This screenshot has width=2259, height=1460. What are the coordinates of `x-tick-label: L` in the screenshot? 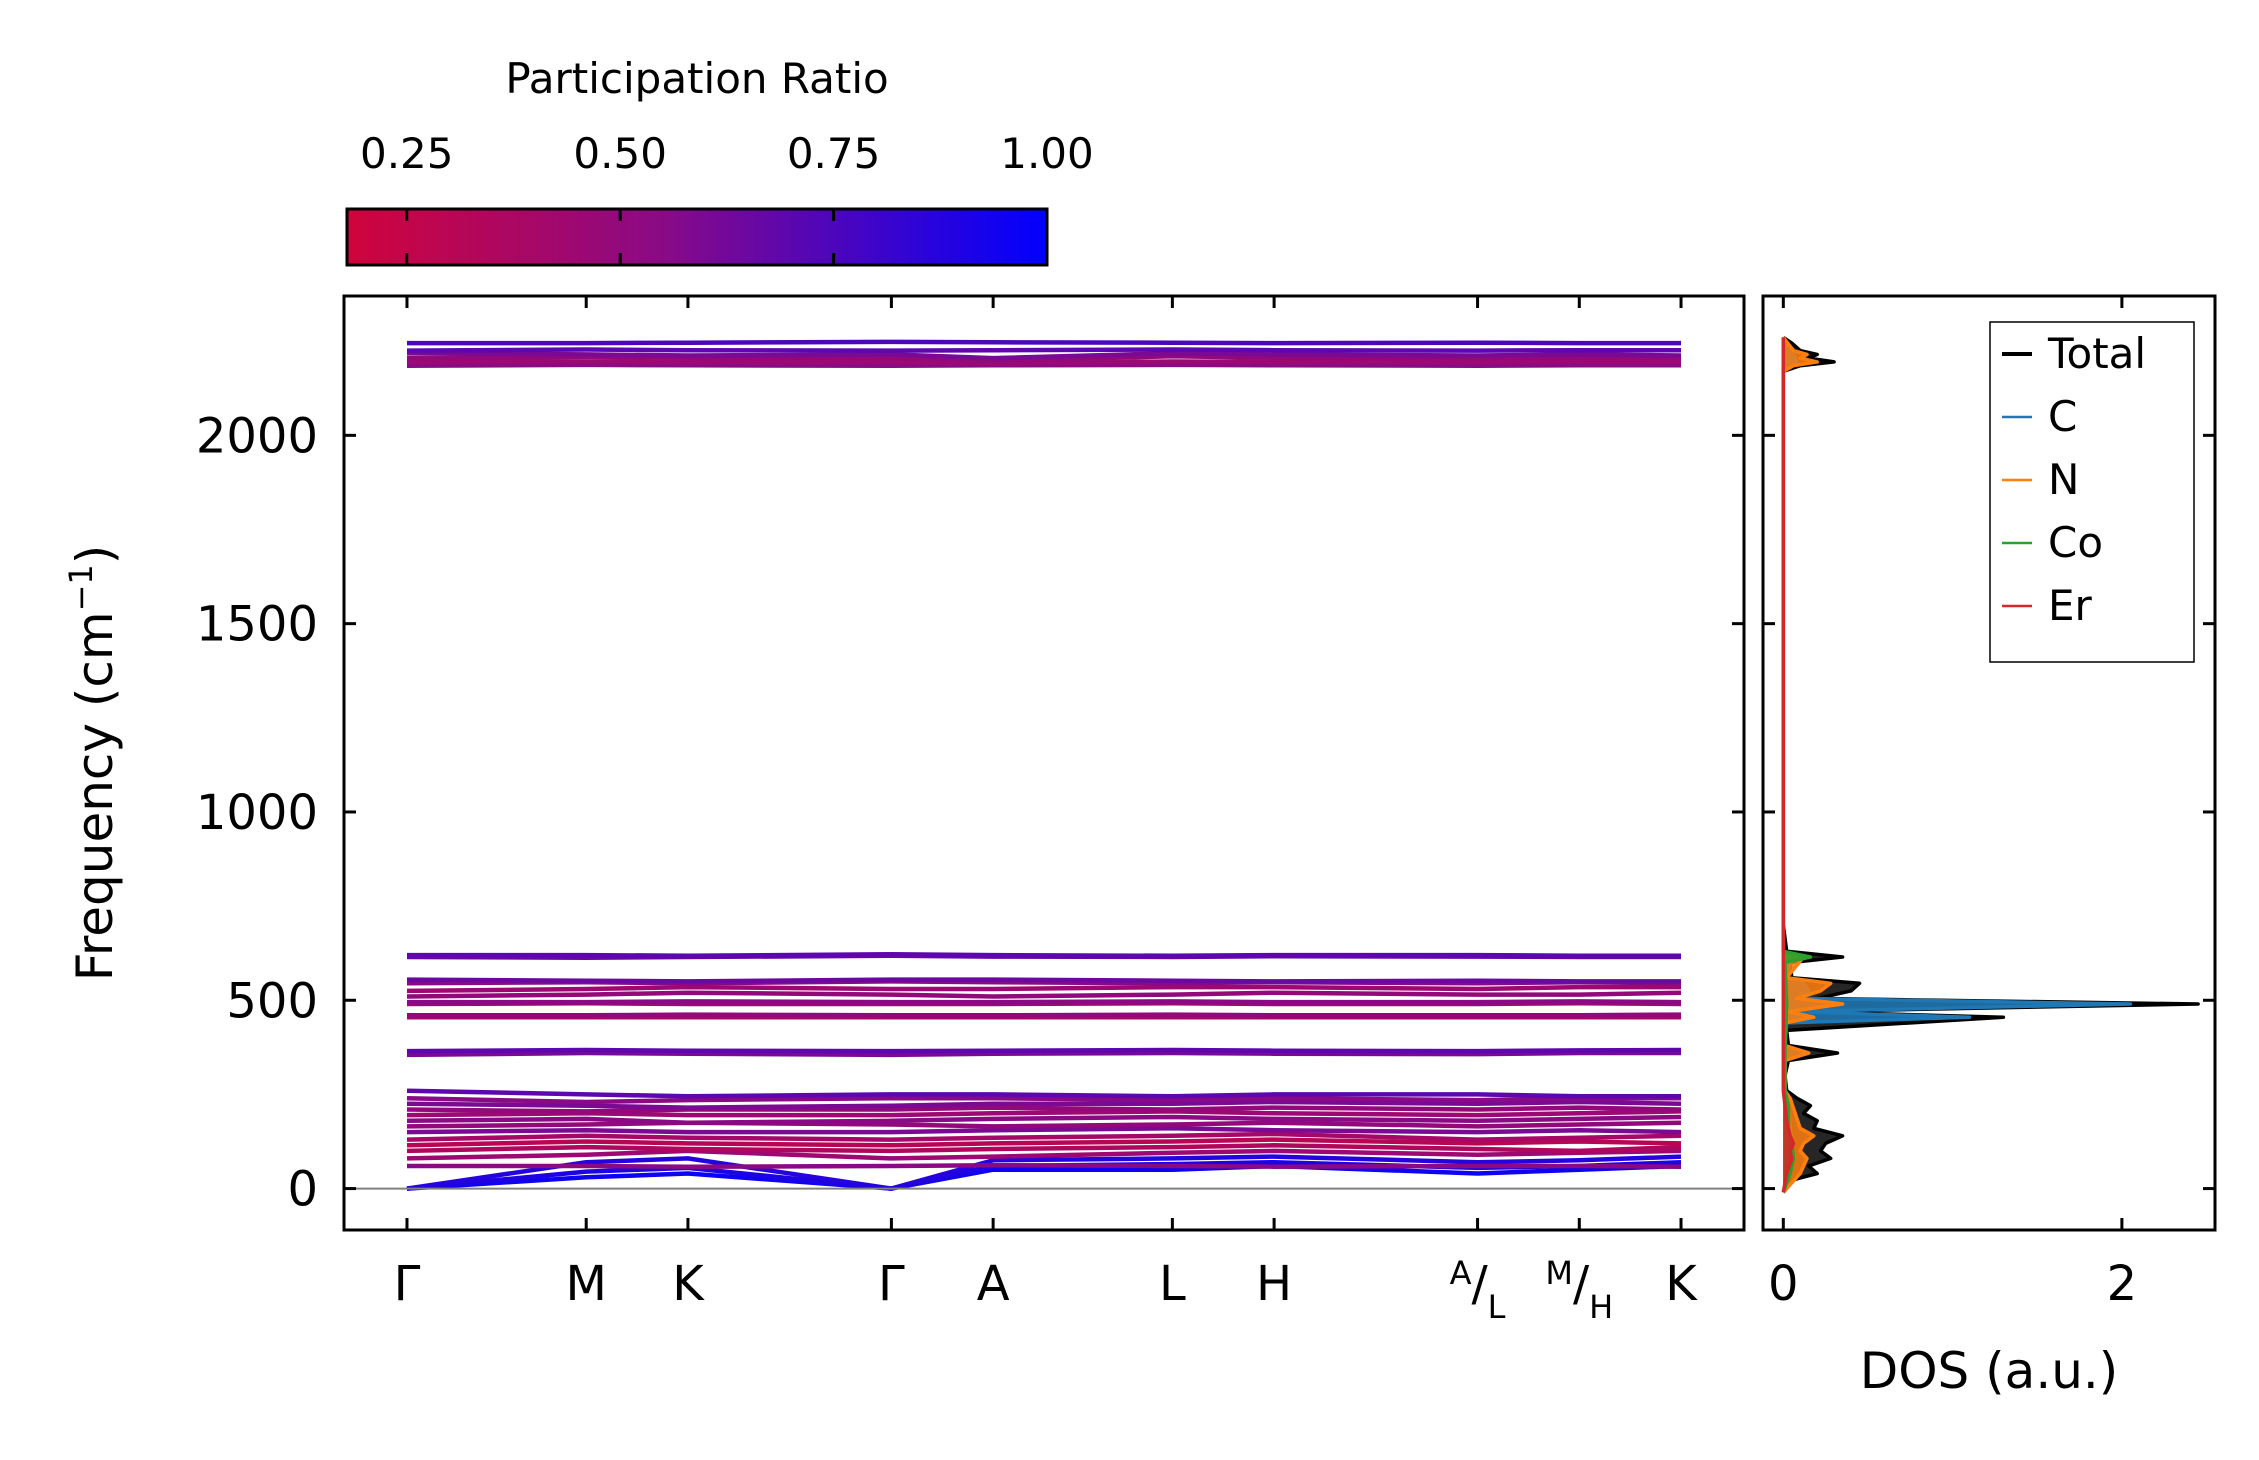 It's located at (1172, 1284).